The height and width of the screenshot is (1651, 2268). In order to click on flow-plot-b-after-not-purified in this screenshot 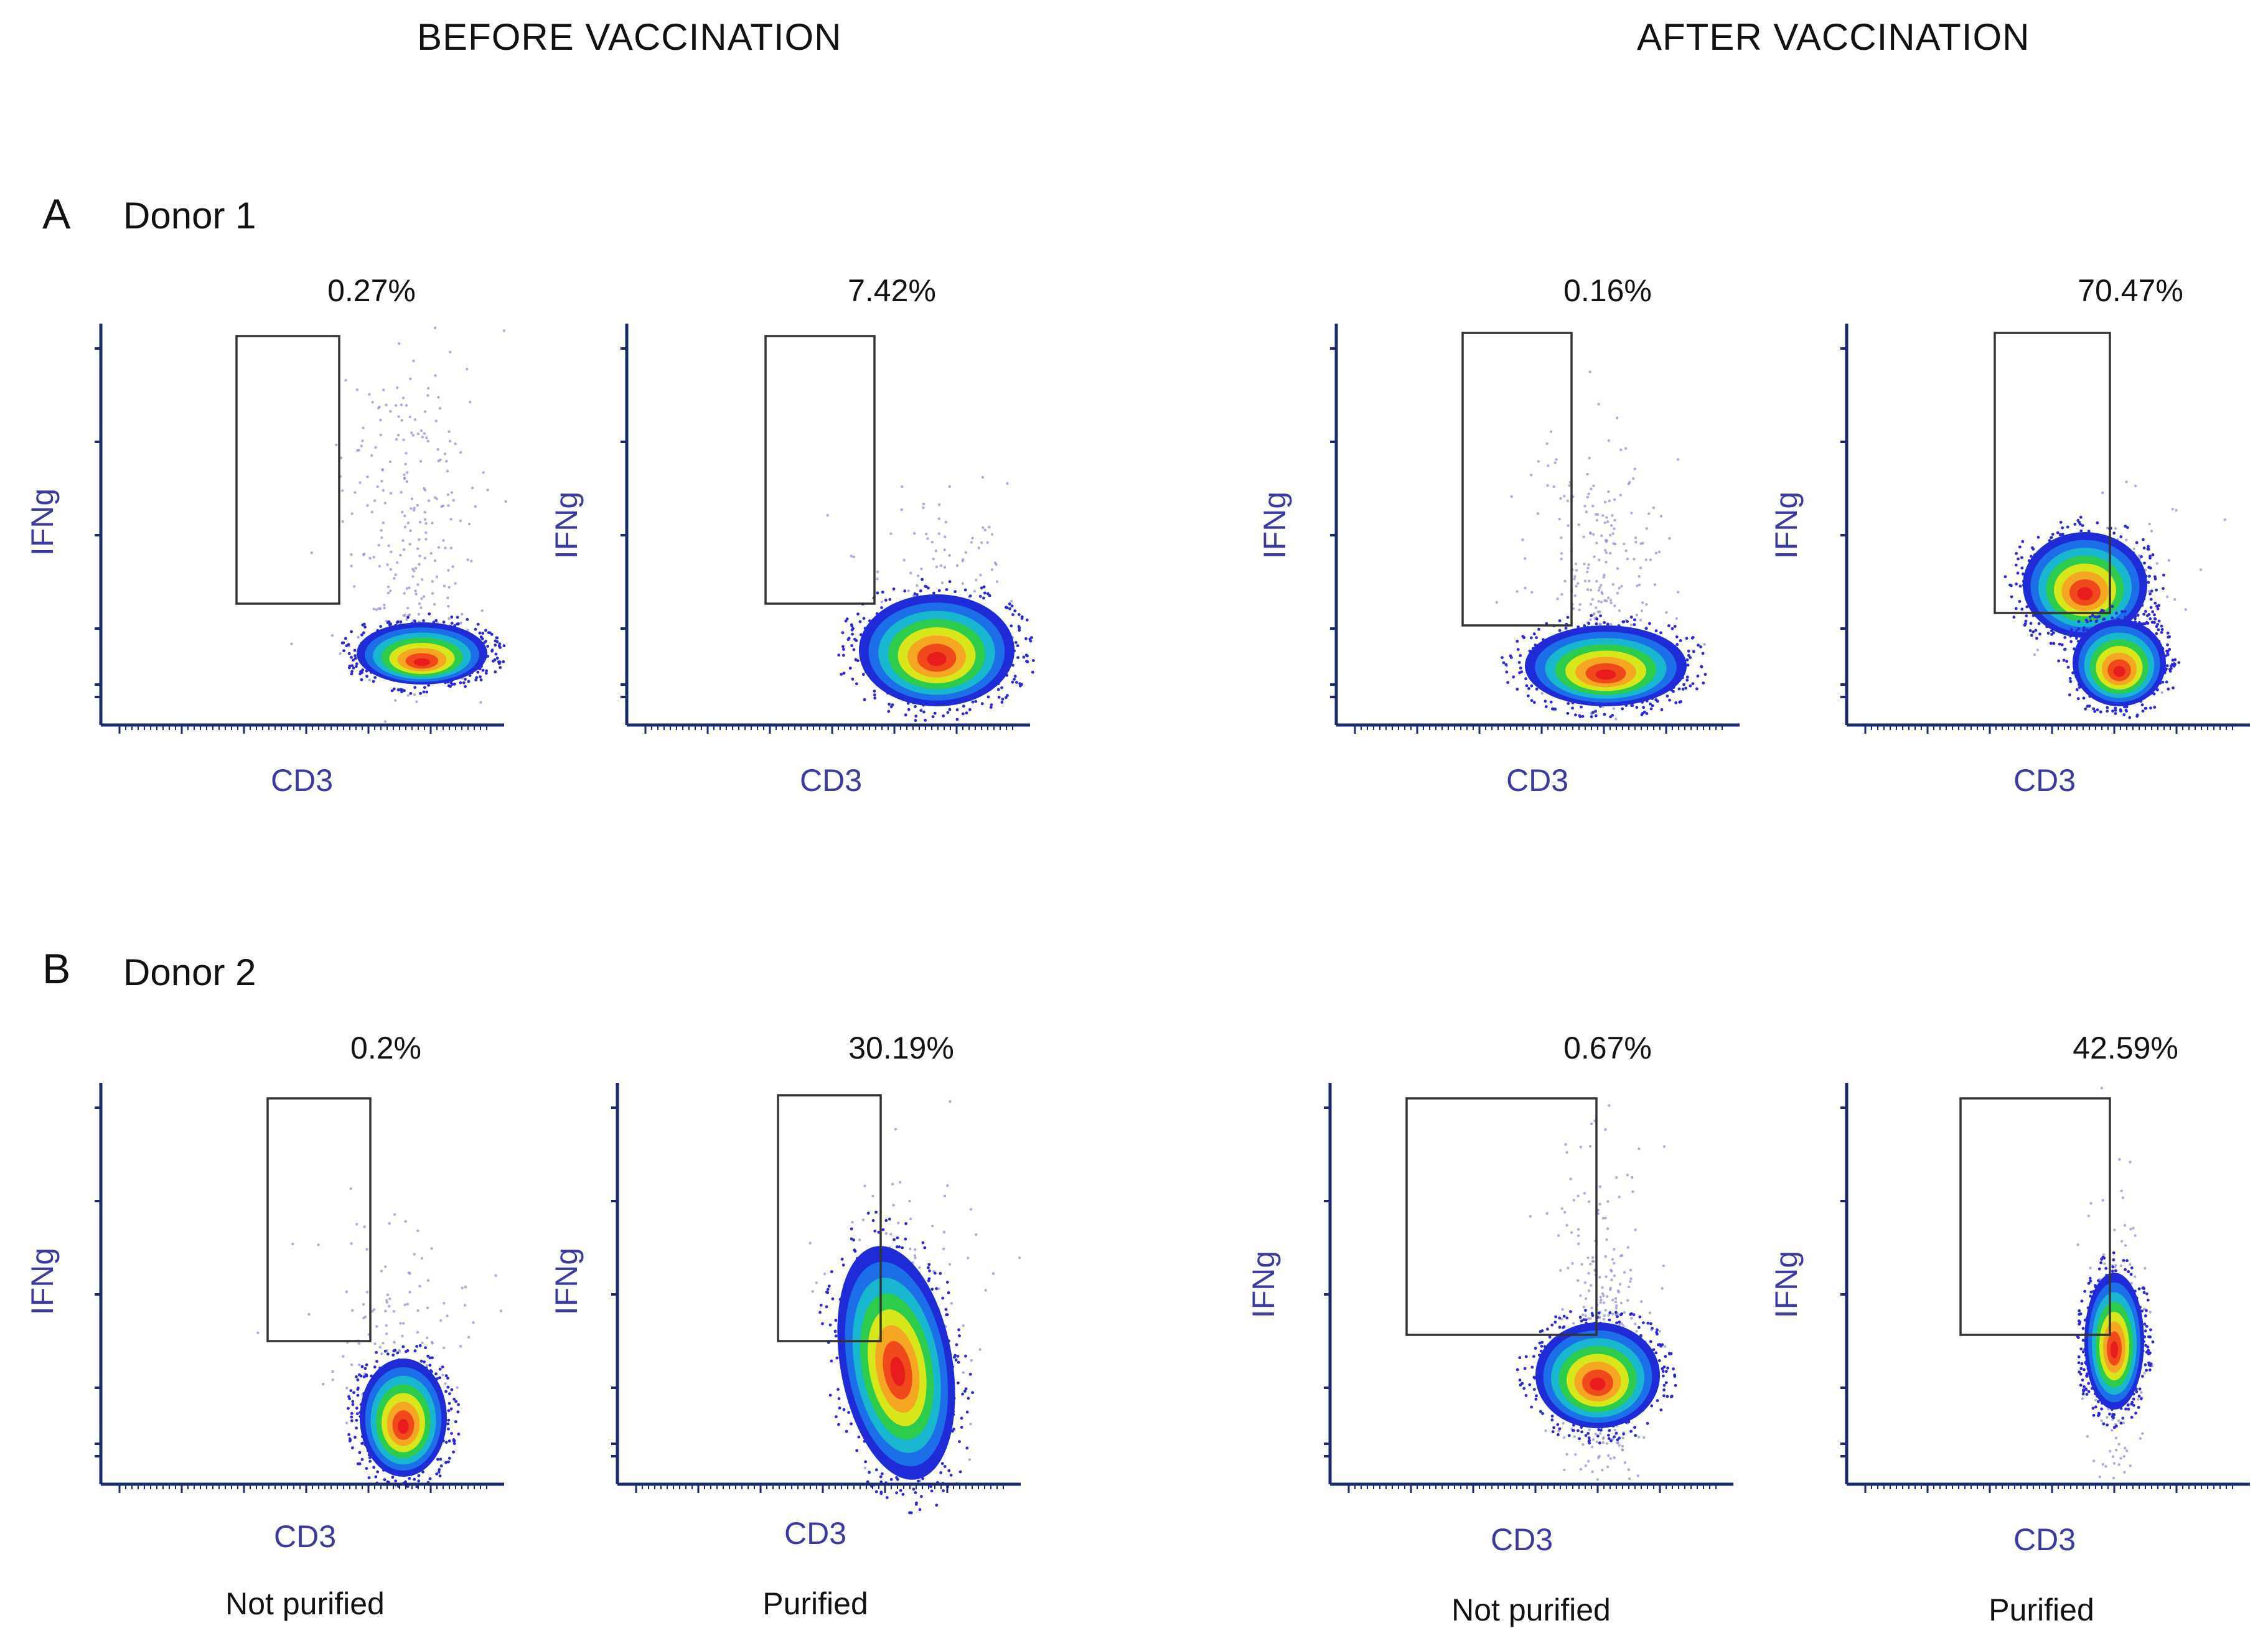, I will do `click(1528, 1288)`.